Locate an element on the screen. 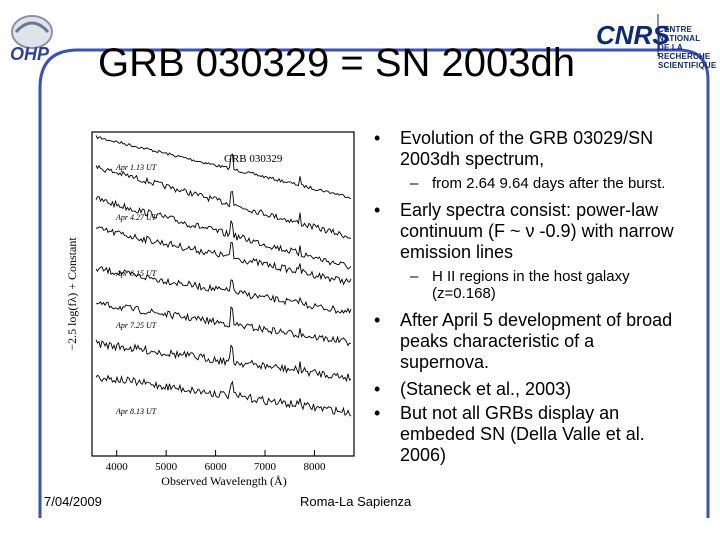 This screenshot has width=720, height=540. footer-venue: Roma-La Sapienza is located at coordinates (356, 501).